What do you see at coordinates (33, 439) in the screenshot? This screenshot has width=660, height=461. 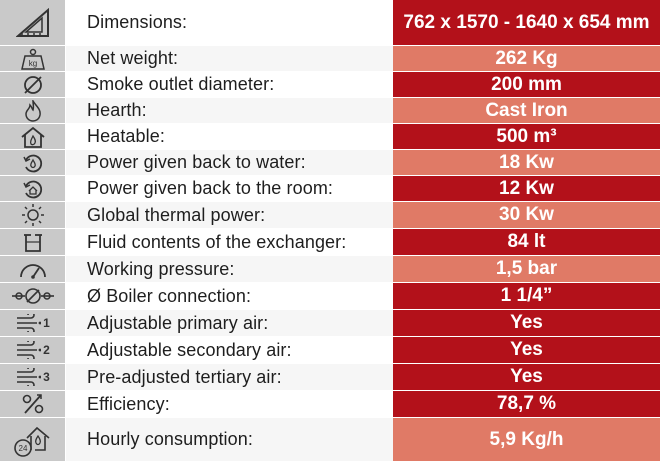 I see `consumption-clock-icon: 24` at bounding box center [33, 439].